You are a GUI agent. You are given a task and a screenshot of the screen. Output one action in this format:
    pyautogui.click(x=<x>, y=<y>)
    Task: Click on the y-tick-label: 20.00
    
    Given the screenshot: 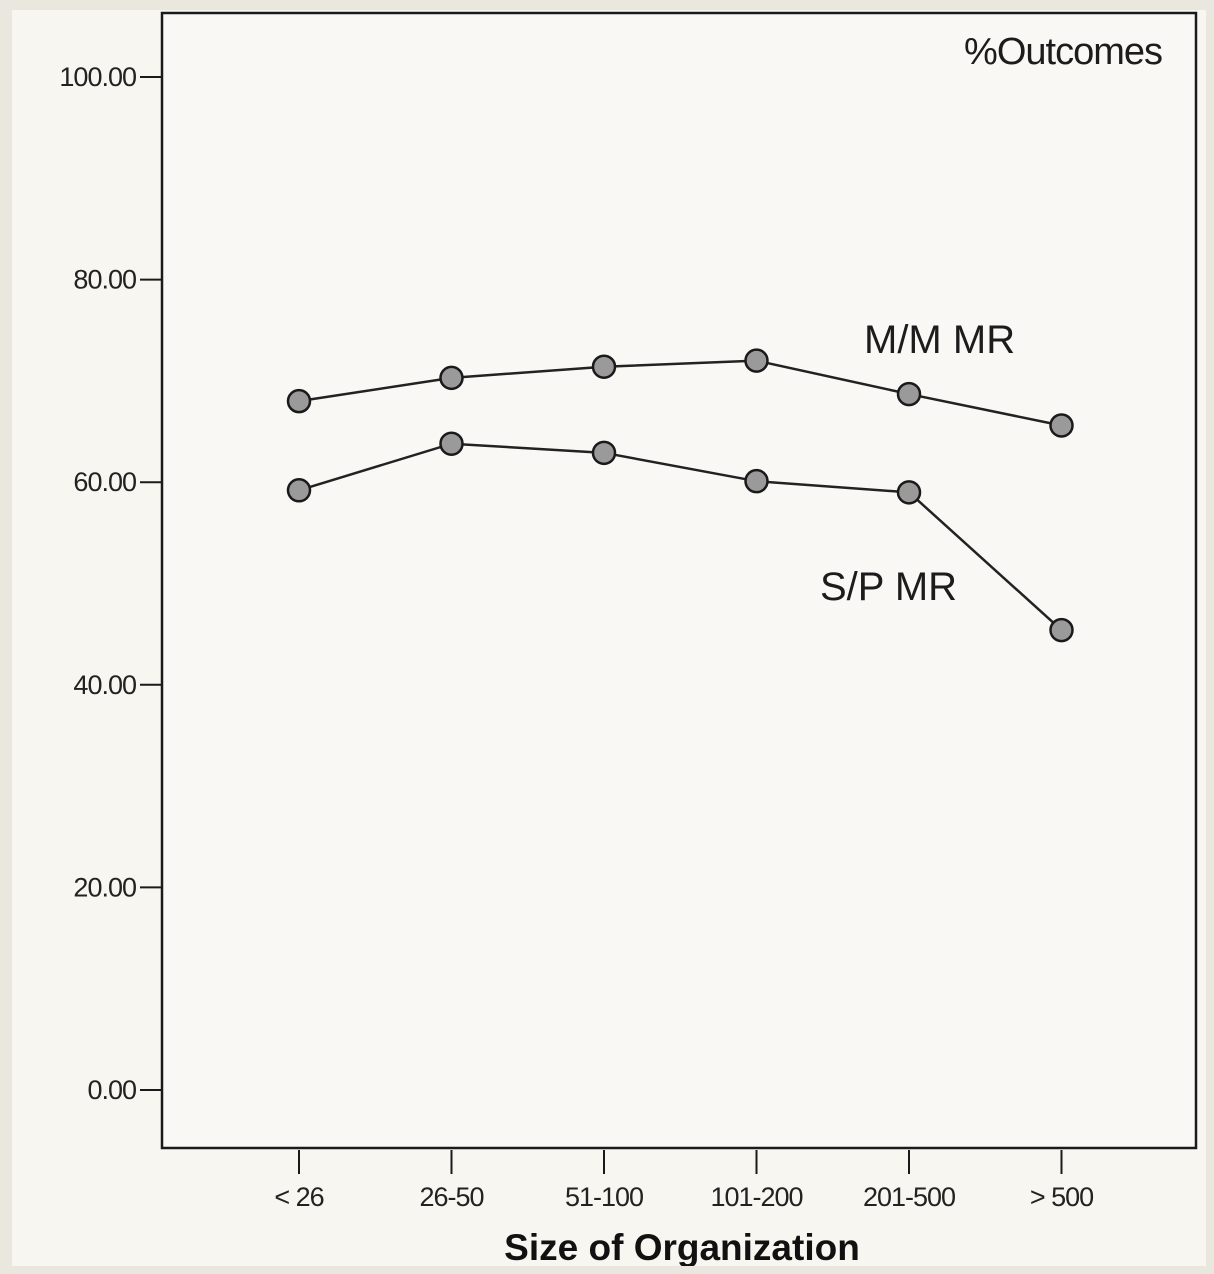 What is the action you would take?
    pyautogui.click(x=104, y=887)
    